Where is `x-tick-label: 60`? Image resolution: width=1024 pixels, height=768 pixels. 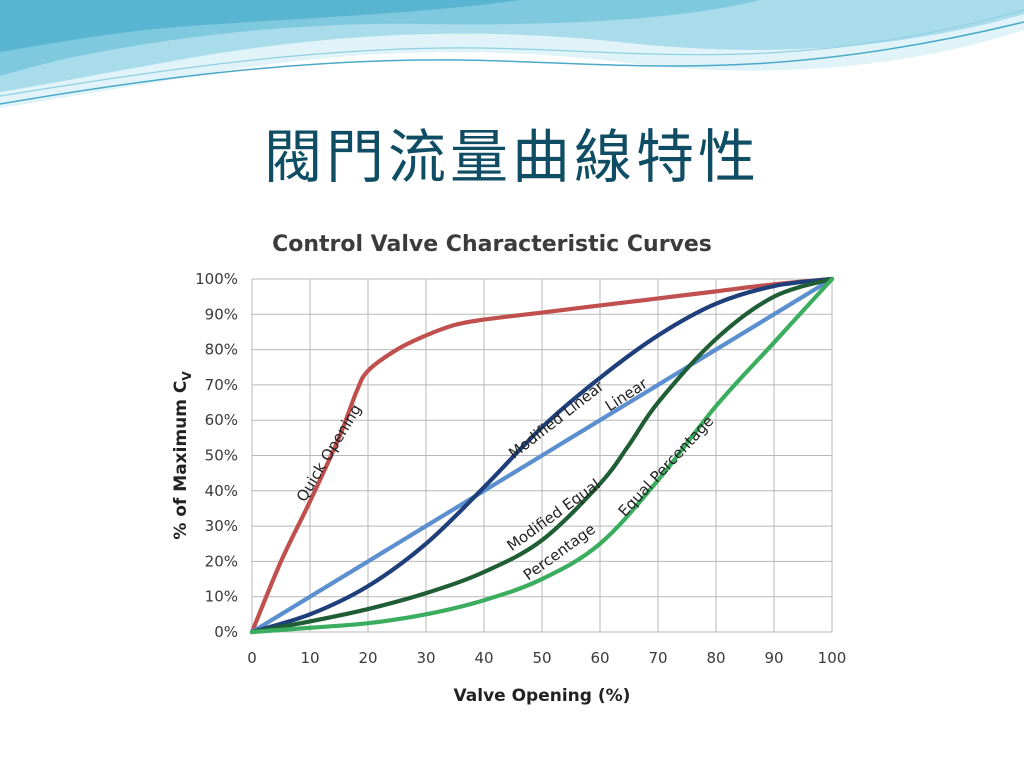
x-tick-label: 60 is located at coordinates (599, 658).